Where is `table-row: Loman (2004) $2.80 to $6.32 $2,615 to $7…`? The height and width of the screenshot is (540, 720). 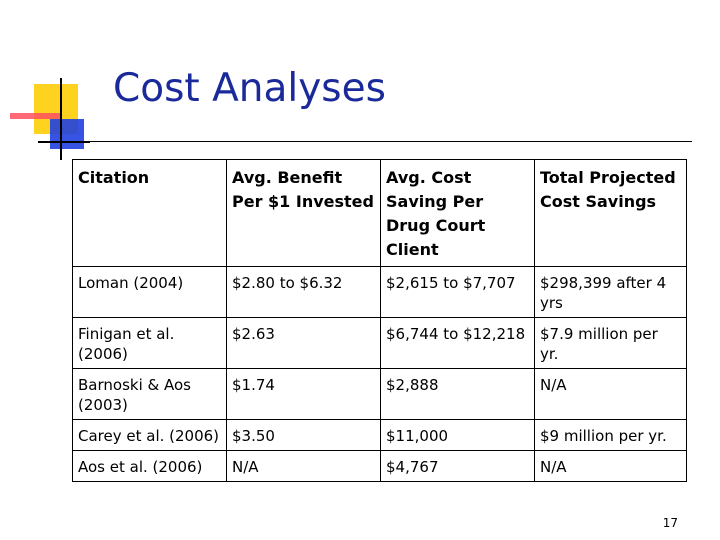 table-row: Loman (2004) $2.80 to $6.32 $2,615 to $7… is located at coordinates (379, 292).